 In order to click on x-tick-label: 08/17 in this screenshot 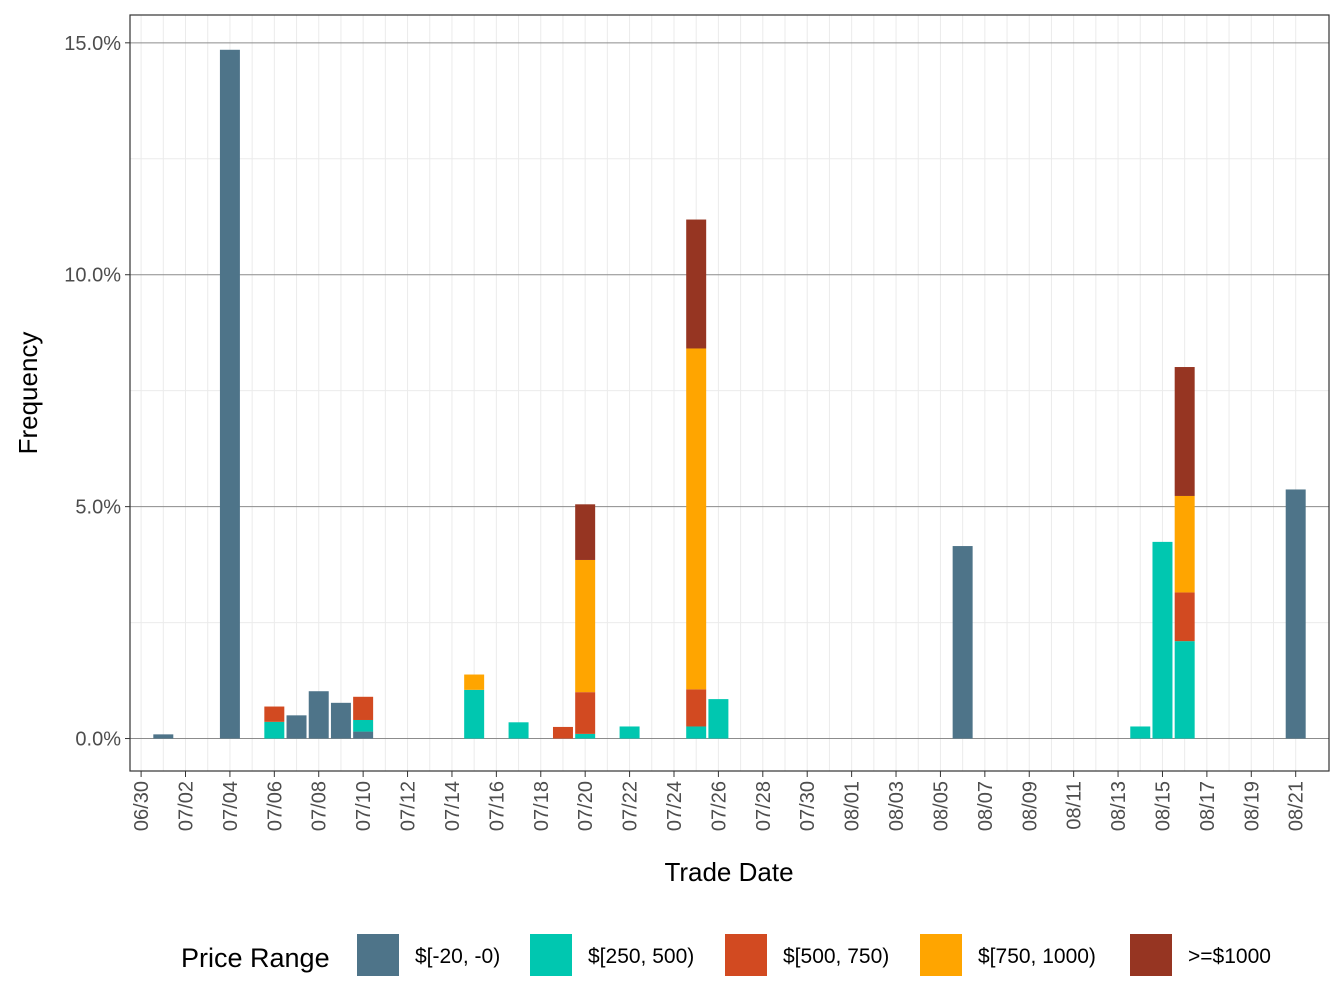, I will do `click(1208, 806)`.